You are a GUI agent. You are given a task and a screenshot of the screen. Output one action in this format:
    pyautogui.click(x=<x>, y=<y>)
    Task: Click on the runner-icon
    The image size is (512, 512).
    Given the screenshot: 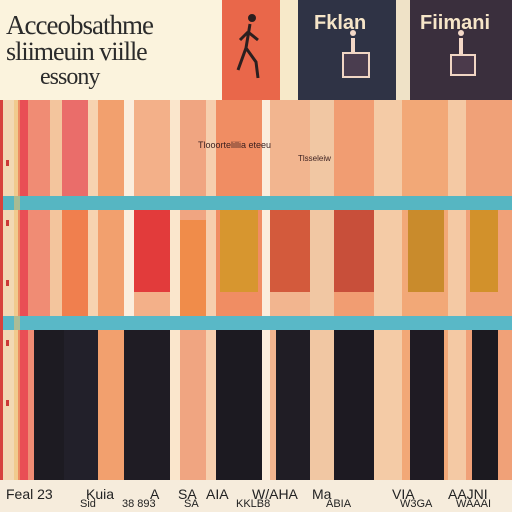 What is the action you would take?
    pyautogui.click(x=248, y=46)
    